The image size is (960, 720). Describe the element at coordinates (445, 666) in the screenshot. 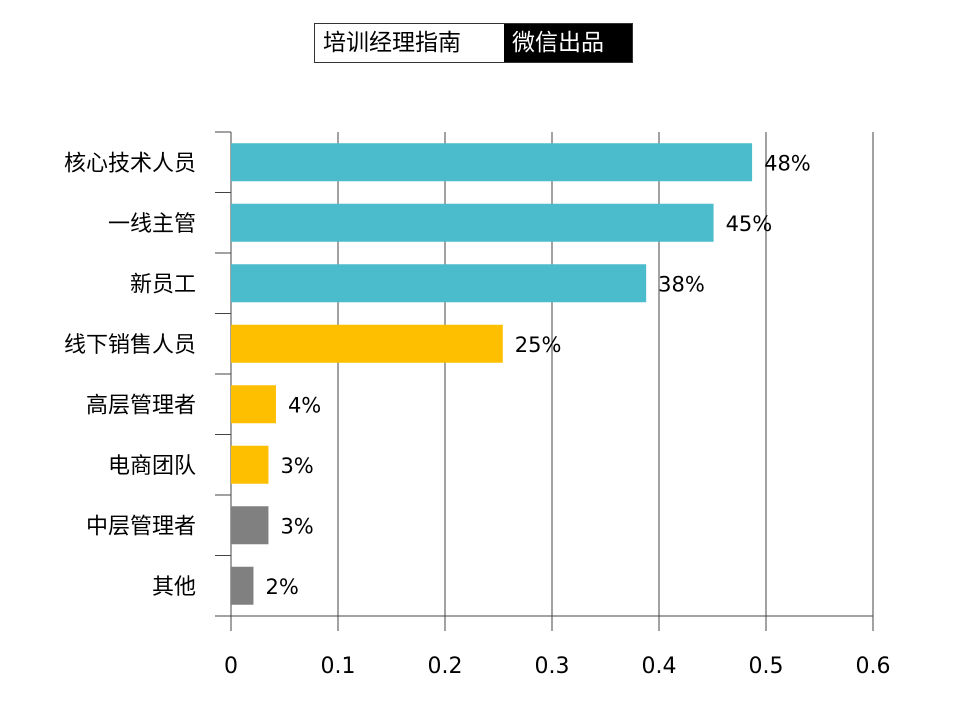

I see `x-tick-label: 0.2` at that location.